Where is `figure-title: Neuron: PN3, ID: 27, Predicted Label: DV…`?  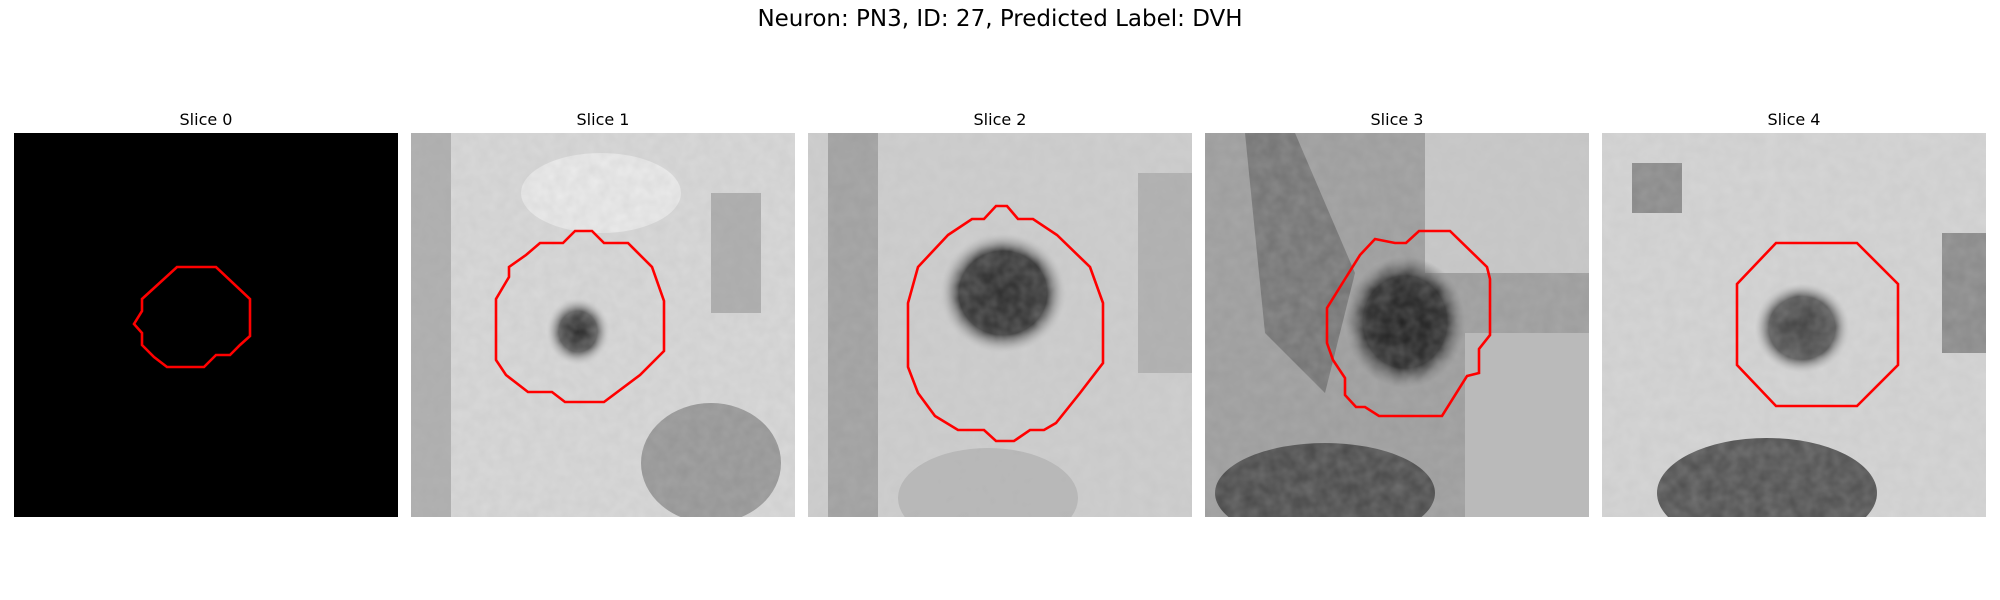 figure-title: Neuron: PN3, ID: 27, Predicted Label: DV… is located at coordinates (1000, 19).